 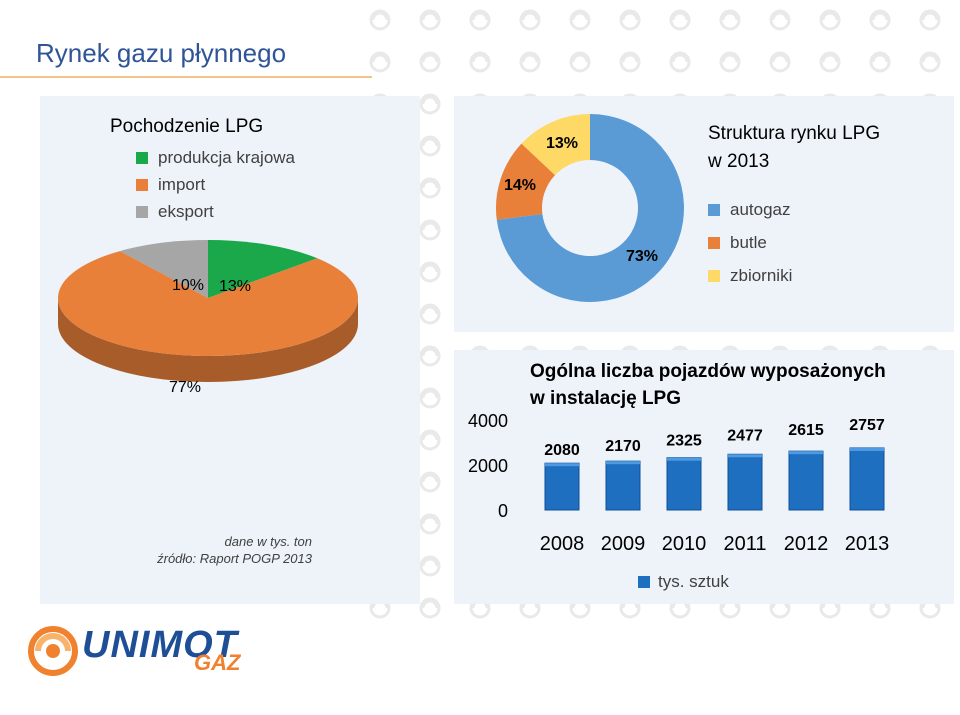 What do you see at coordinates (503, 511) in the screenshot?
I see `y-tick-label: 0` at bounding box center [503, 511].